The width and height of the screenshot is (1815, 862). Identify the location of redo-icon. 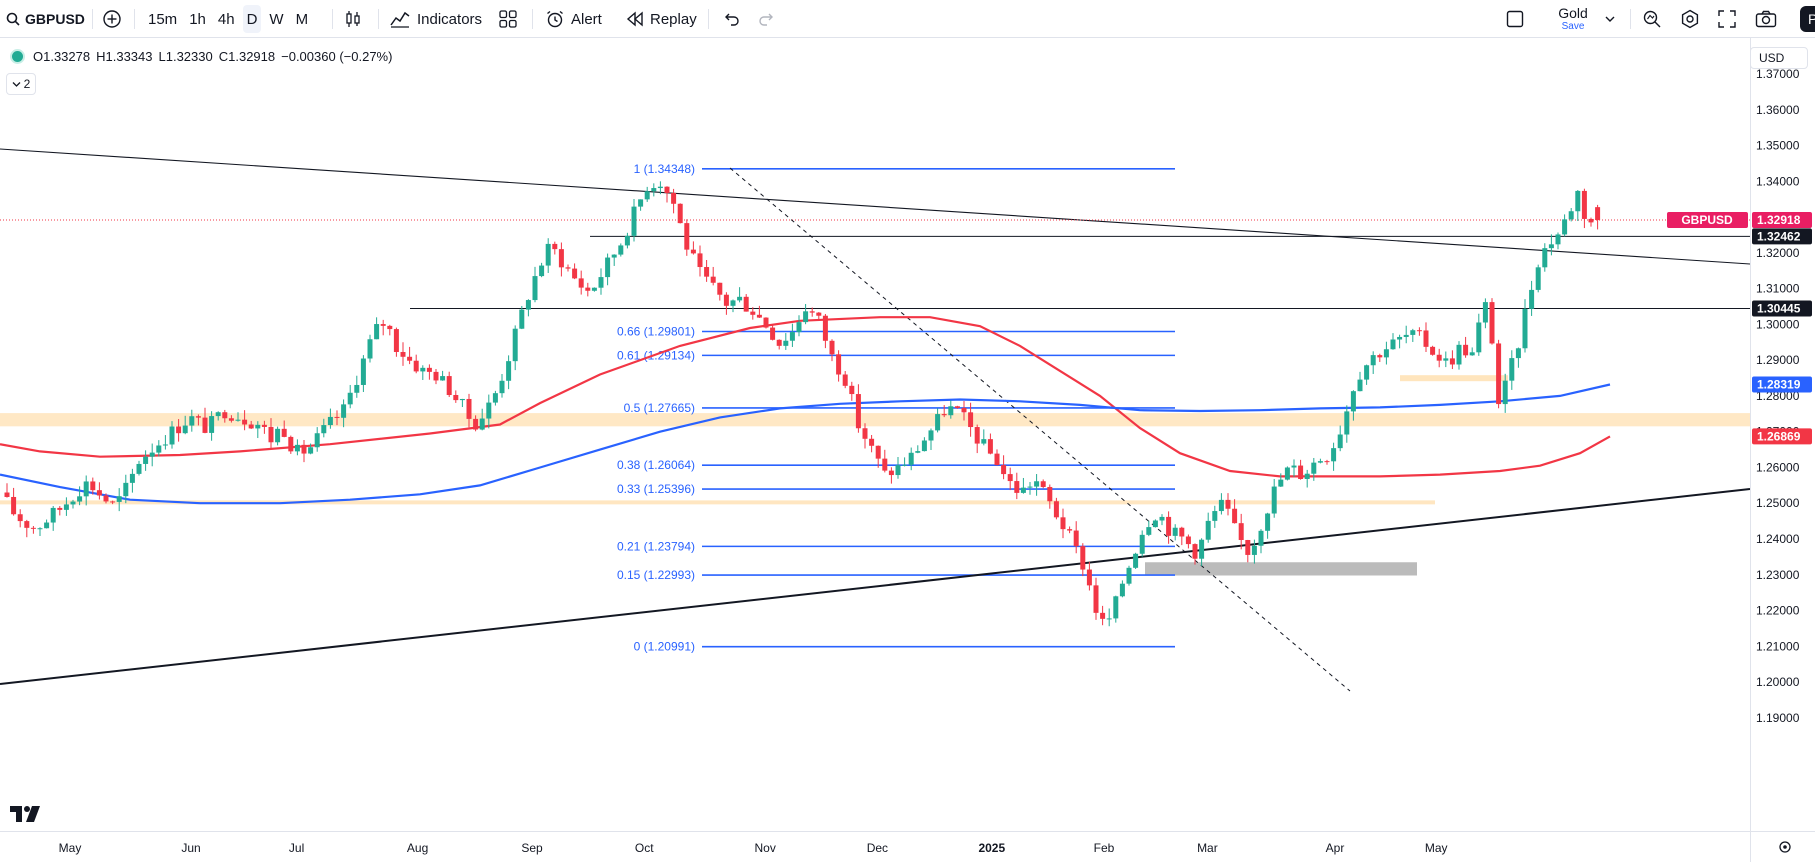
(767, 19).